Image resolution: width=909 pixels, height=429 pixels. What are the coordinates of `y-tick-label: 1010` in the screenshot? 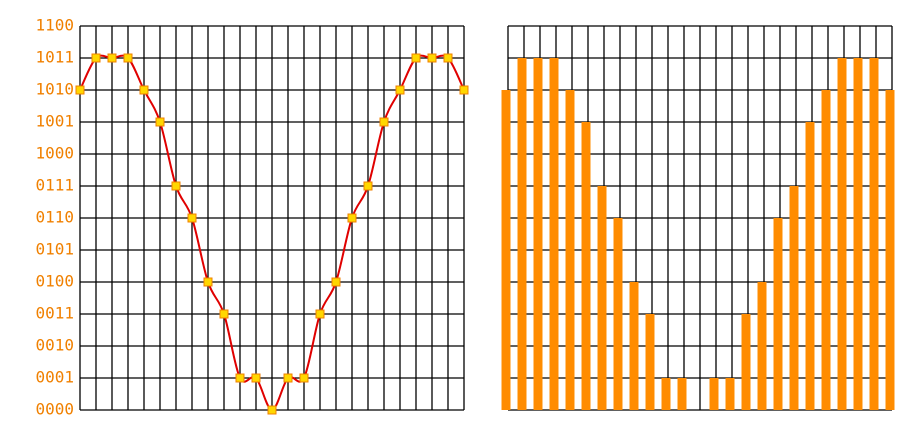 It's located at (54, 89).